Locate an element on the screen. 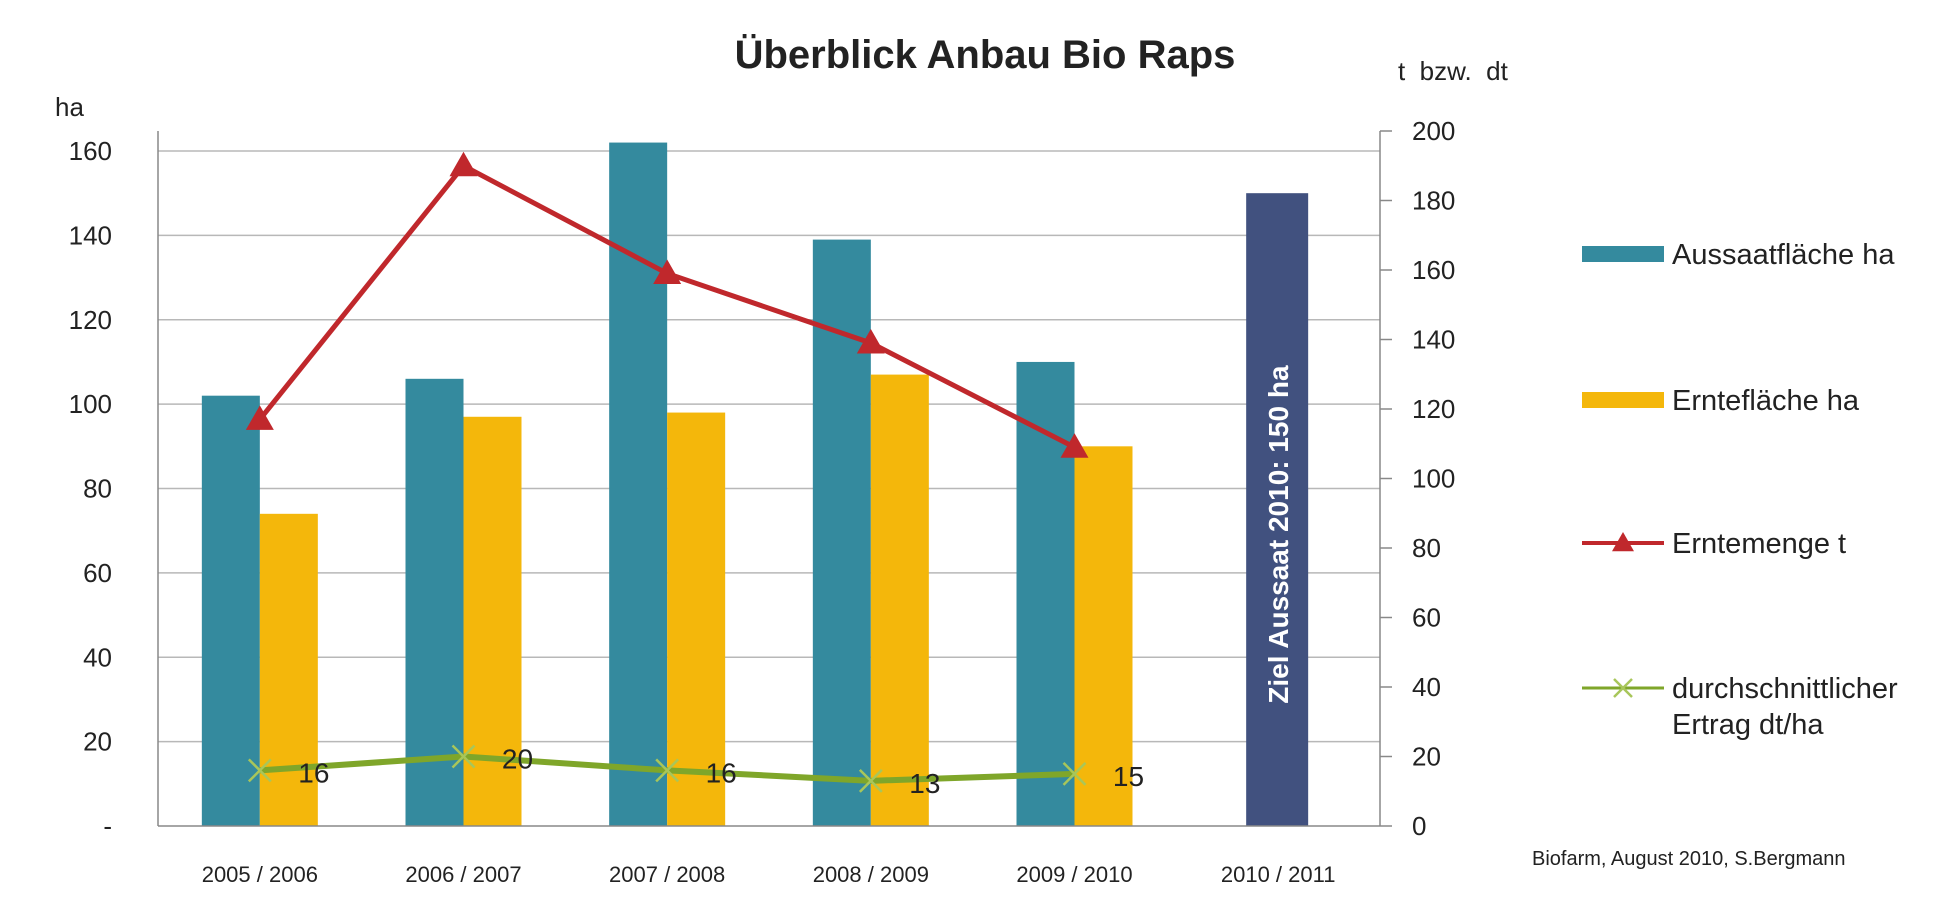 Image resolution: width=1960 pixels, height=924 pixels. legend-label: Aussaatfläche ha is located at coordinates (1783, 255).